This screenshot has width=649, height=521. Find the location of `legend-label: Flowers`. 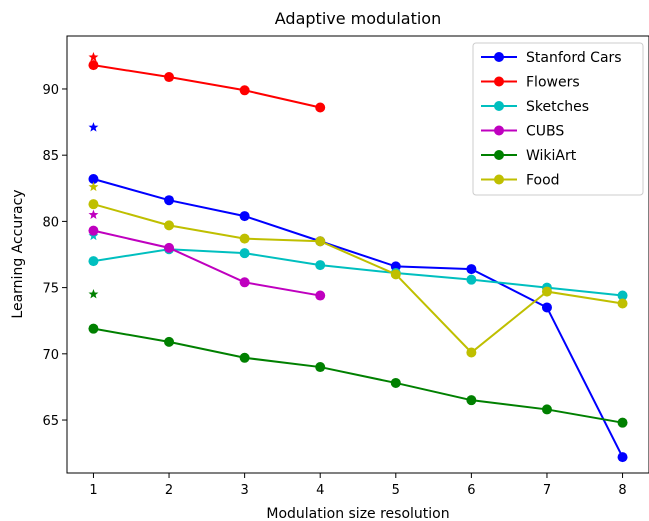

legend-label: Flowers is located at coordinates (553, 83).